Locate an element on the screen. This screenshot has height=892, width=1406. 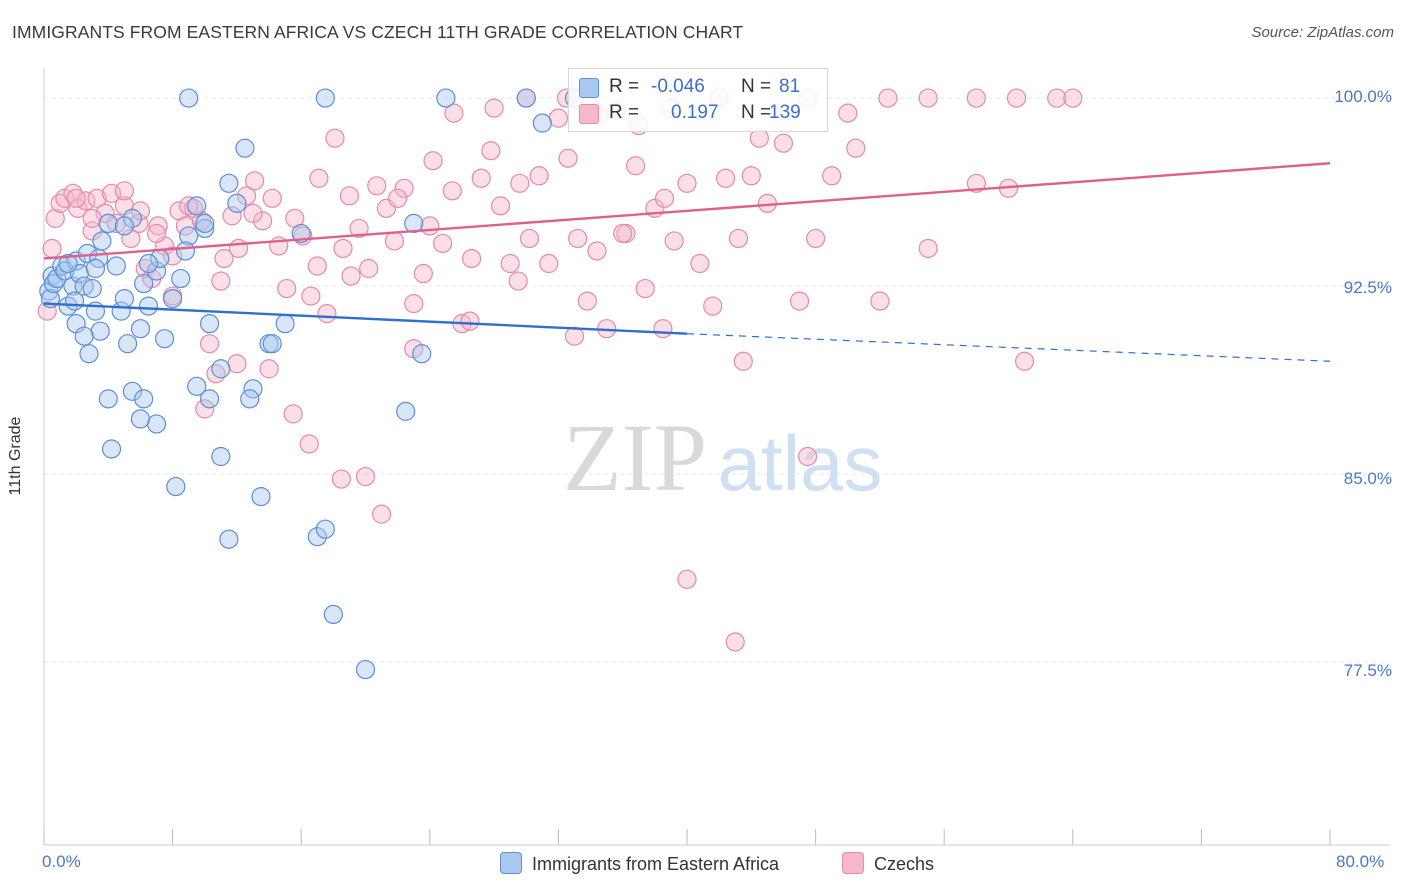
legend-swatch-pink is located at coordinates (853, 863).